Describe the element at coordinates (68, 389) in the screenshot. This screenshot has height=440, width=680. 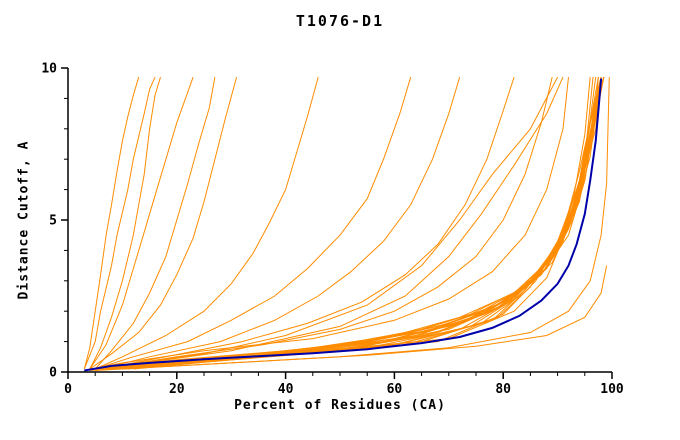
I see `x-tick-label: 0` at that location.